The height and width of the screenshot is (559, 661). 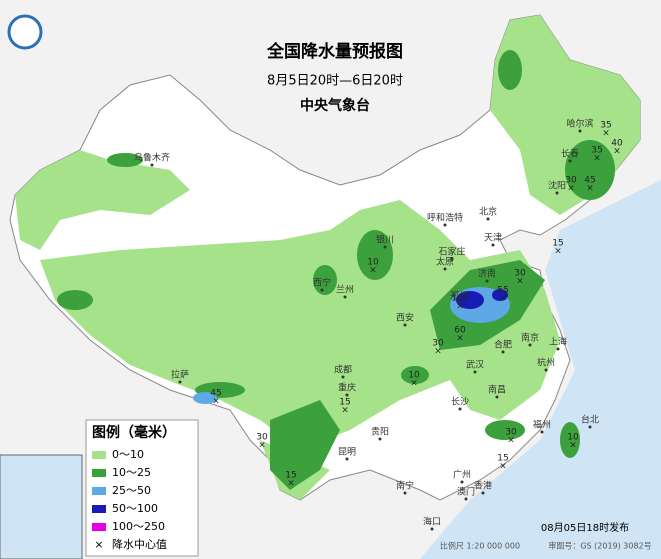 I want to click on city-label: 银川, so click(x=385, y=240).